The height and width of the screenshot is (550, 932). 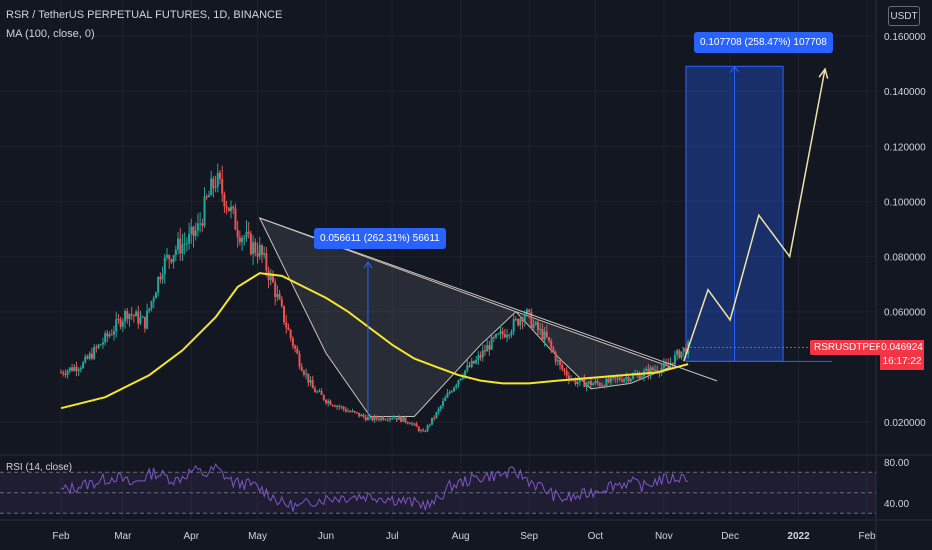 What do you see at coordinates (326, 536) in the screenshot?
I see `time-tick-label: Jun` at bounding box center [326, 536].